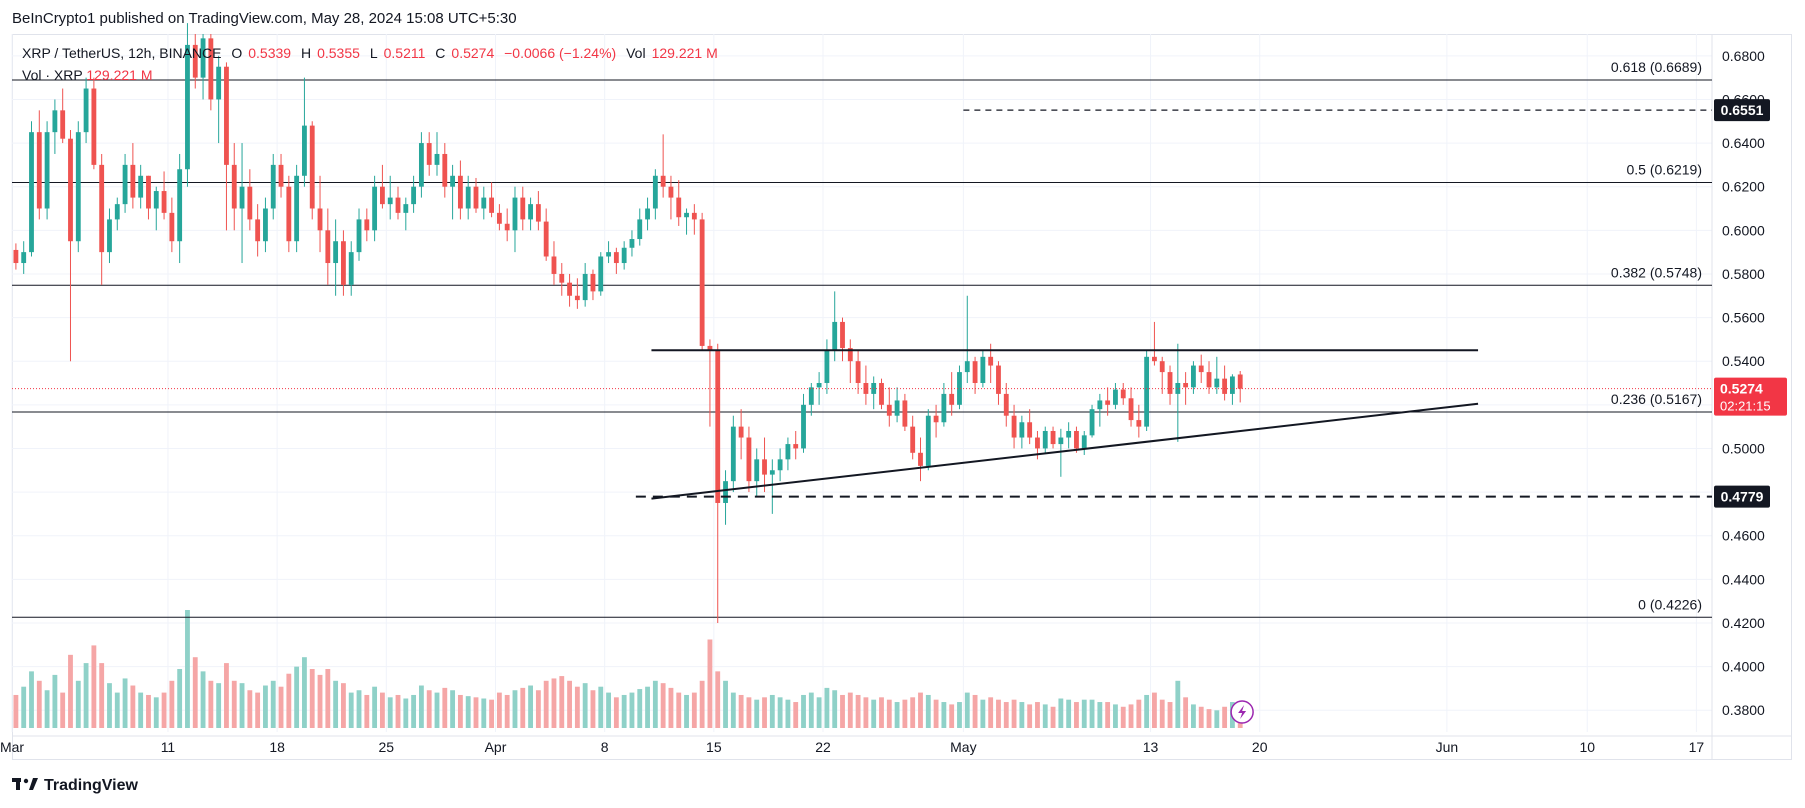 Image resolution: width=1805 pixels, height=808 pixels. Describe the element at coordinates (1743, 187) in the screenshot. I see `price-tick-label: 0.6200` at that location.